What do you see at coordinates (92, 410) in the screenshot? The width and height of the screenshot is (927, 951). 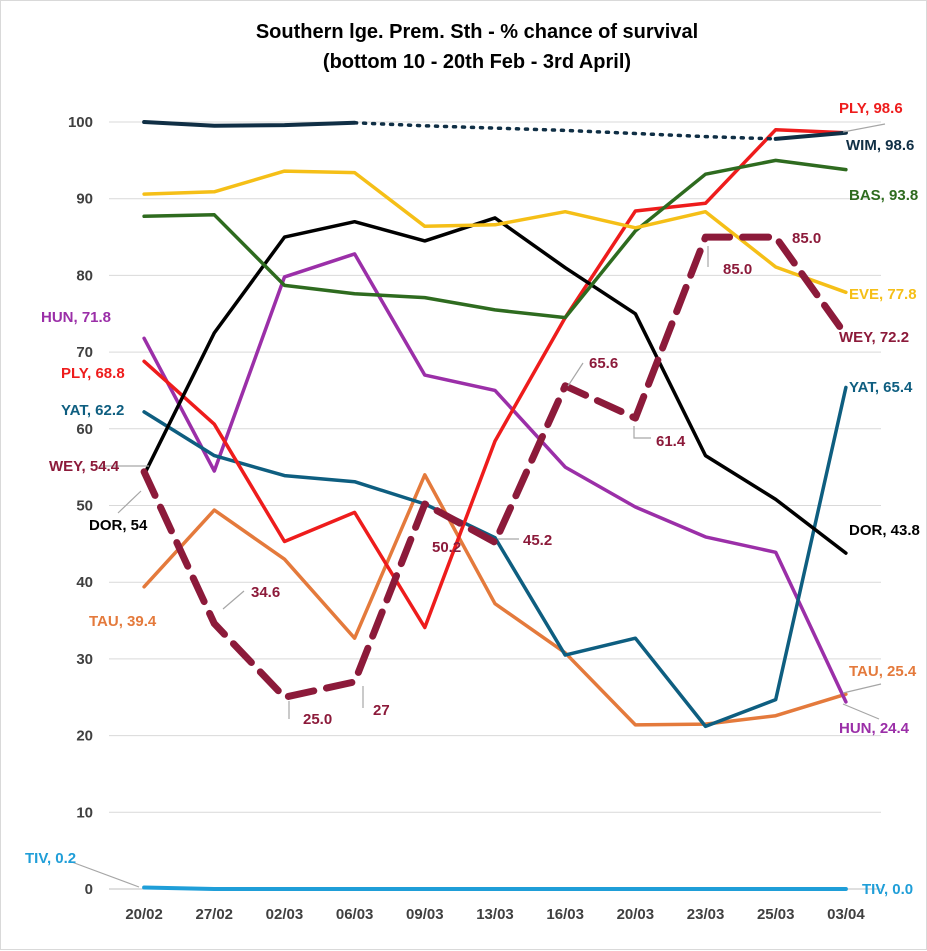 I see `start-label-yat: YAT, 62.2` at bounding box center [92, 410].